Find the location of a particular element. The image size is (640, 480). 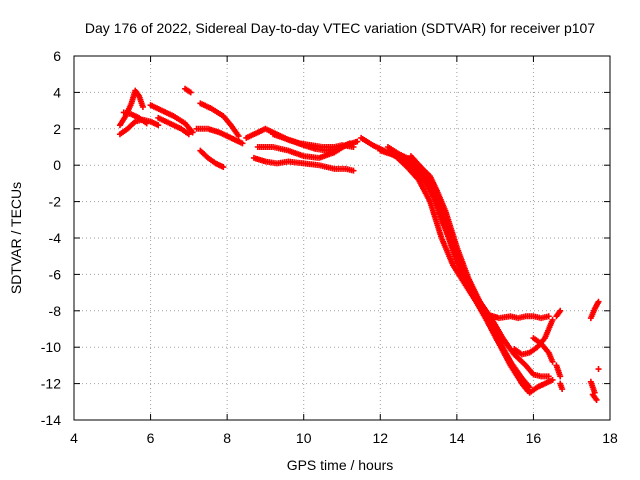

y-tick-label: -12 is located at coordinates (51, 384).